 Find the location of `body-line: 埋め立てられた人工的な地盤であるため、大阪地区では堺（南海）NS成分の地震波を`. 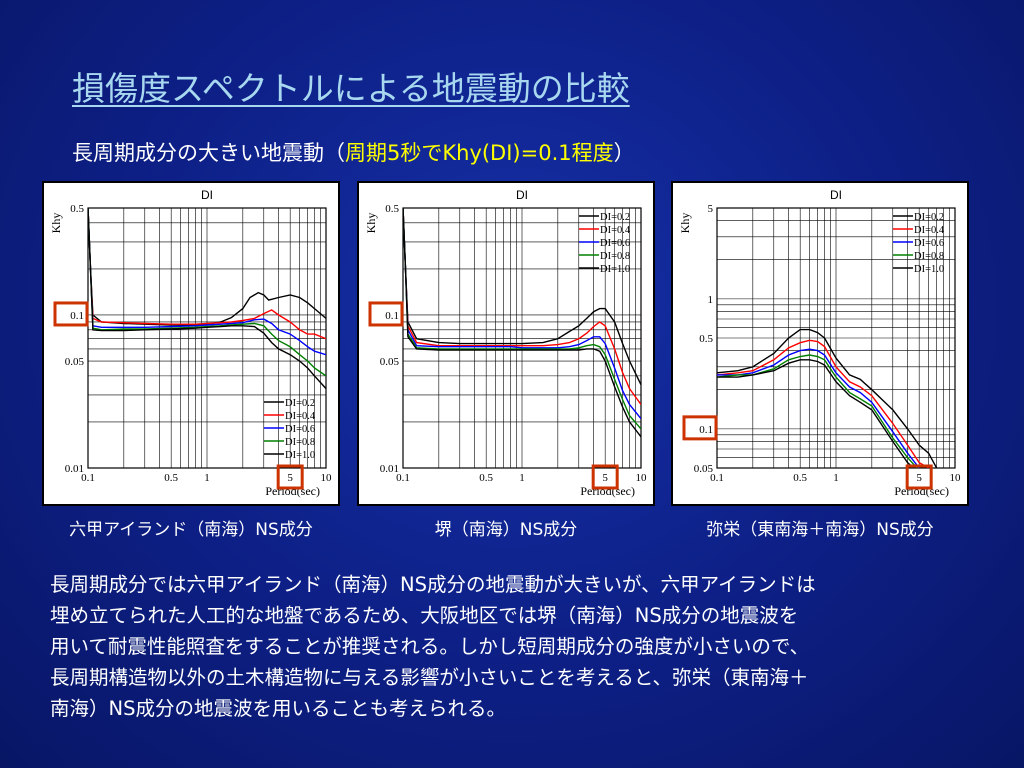

body-line: 埋め立てられた人工的な地盤であるため、大阪地区では堺（南海）NS成分の地震波を is located at coordinates (424, 615).